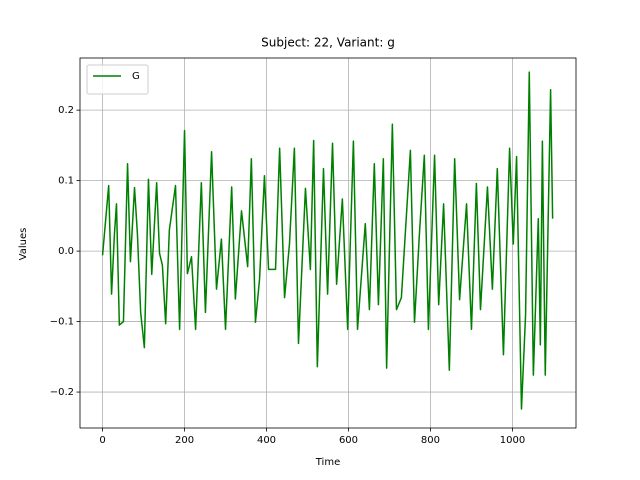 The width and height of the screenshot is (640, 480). I want to click on x-tick-label: 800, so click(430, 440).